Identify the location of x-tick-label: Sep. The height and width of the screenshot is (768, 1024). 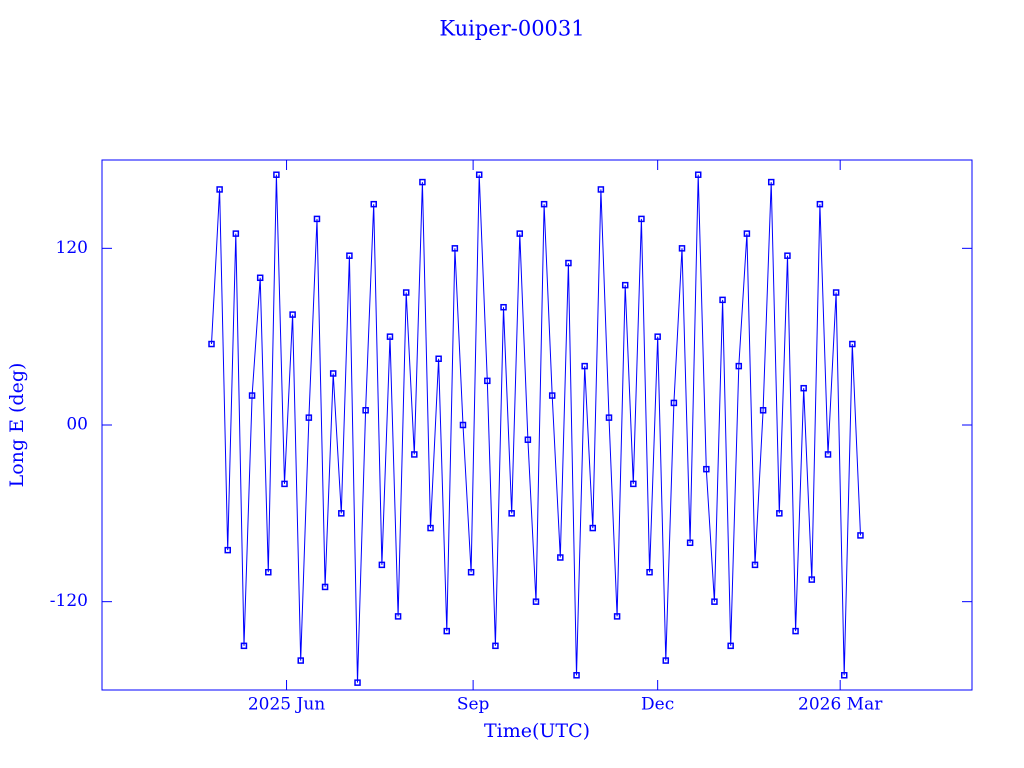
(473, 705).